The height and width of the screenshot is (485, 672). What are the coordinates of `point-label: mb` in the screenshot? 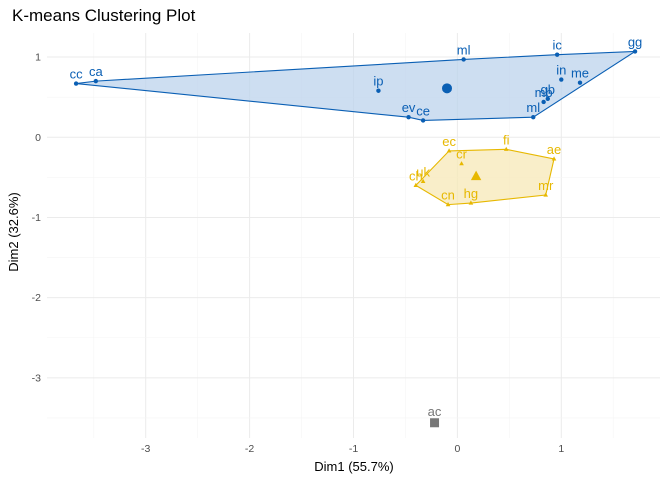 It's located at (544, 92).